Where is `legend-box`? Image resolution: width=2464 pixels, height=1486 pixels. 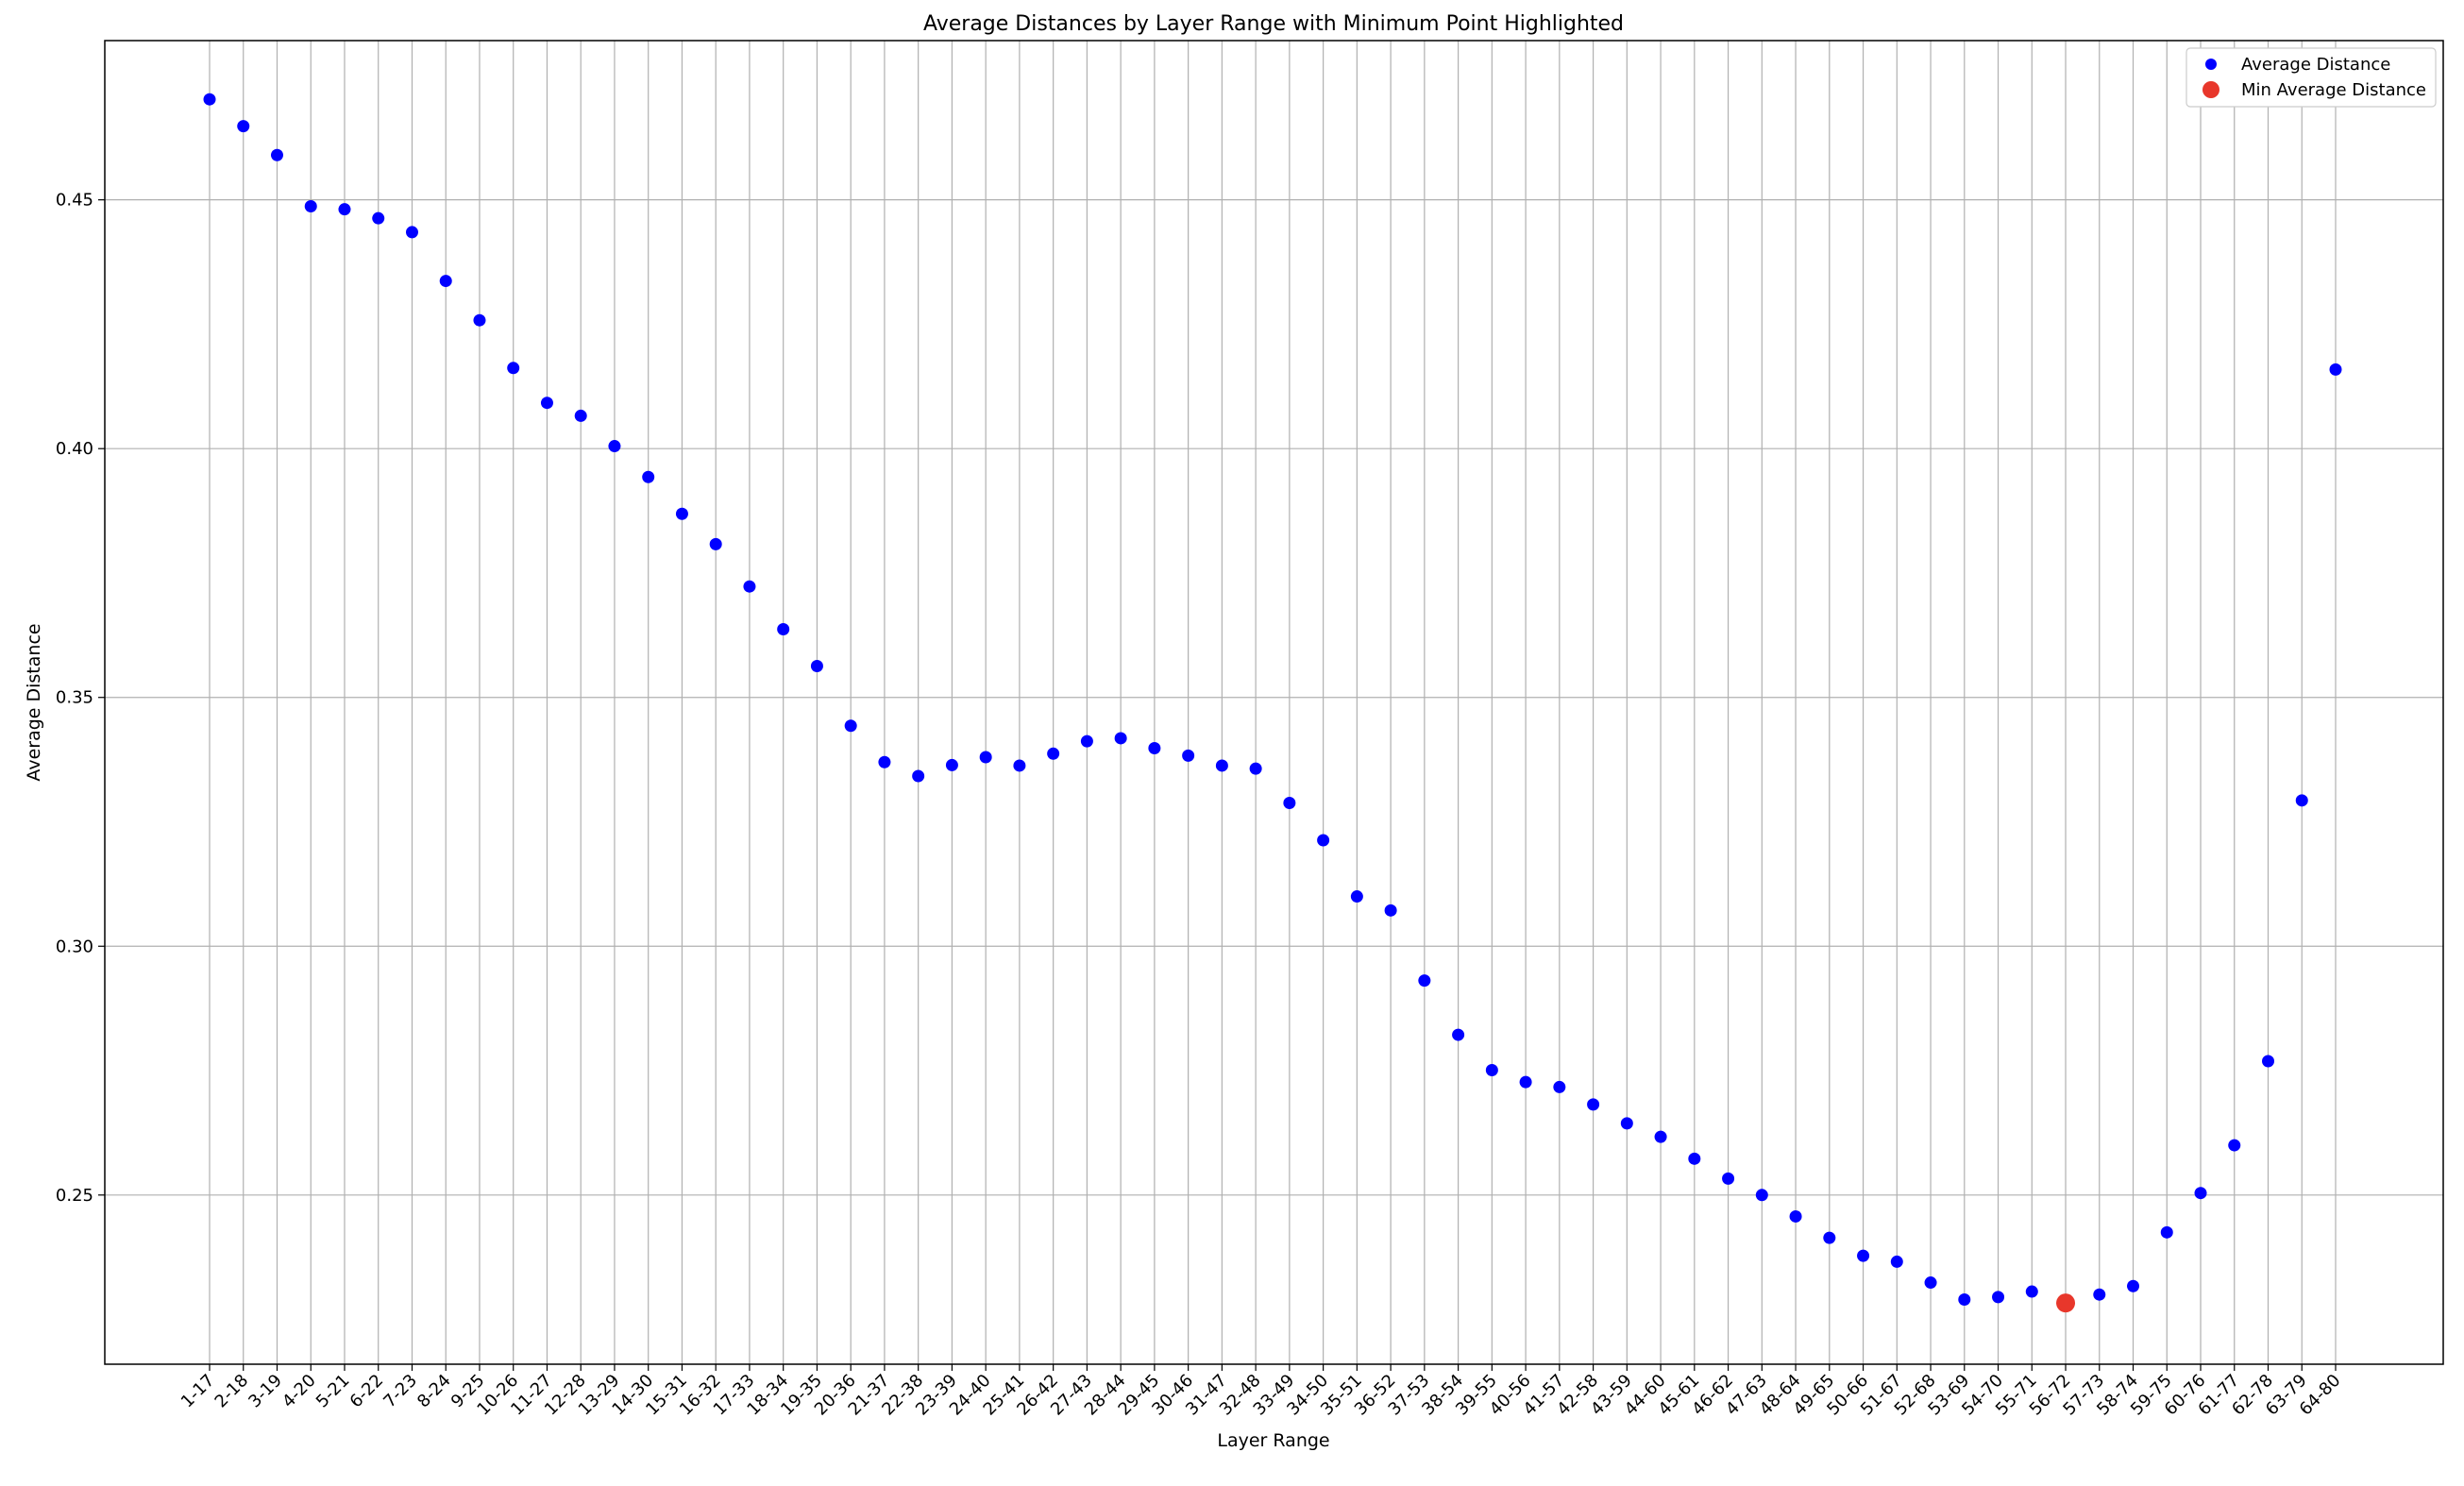 legend-box is located at coordinates (2311, 77).